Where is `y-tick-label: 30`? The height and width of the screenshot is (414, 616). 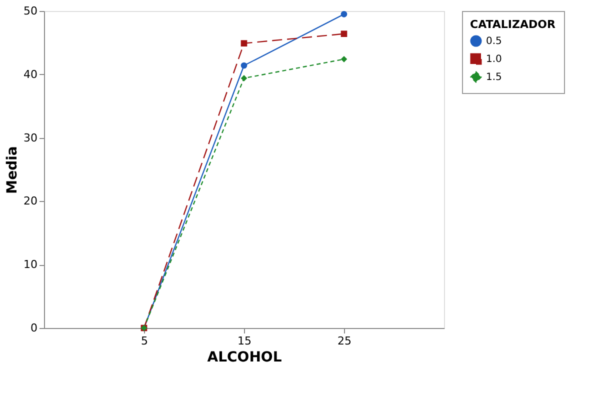 y-tick-label: 30 is located at coordinates (31, 137).